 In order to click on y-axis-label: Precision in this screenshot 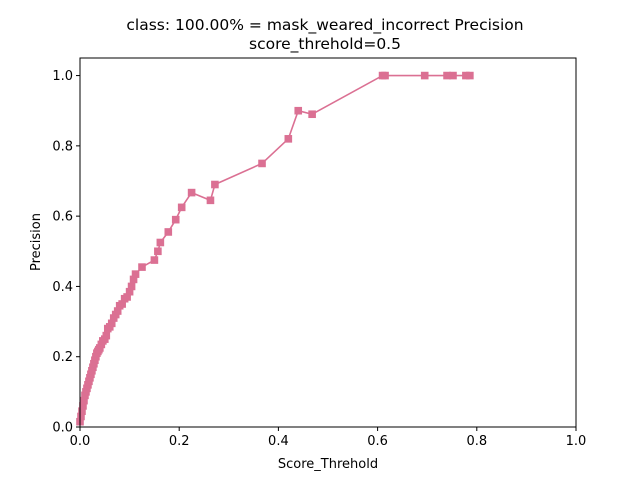, I will do `click(36, 242)`.